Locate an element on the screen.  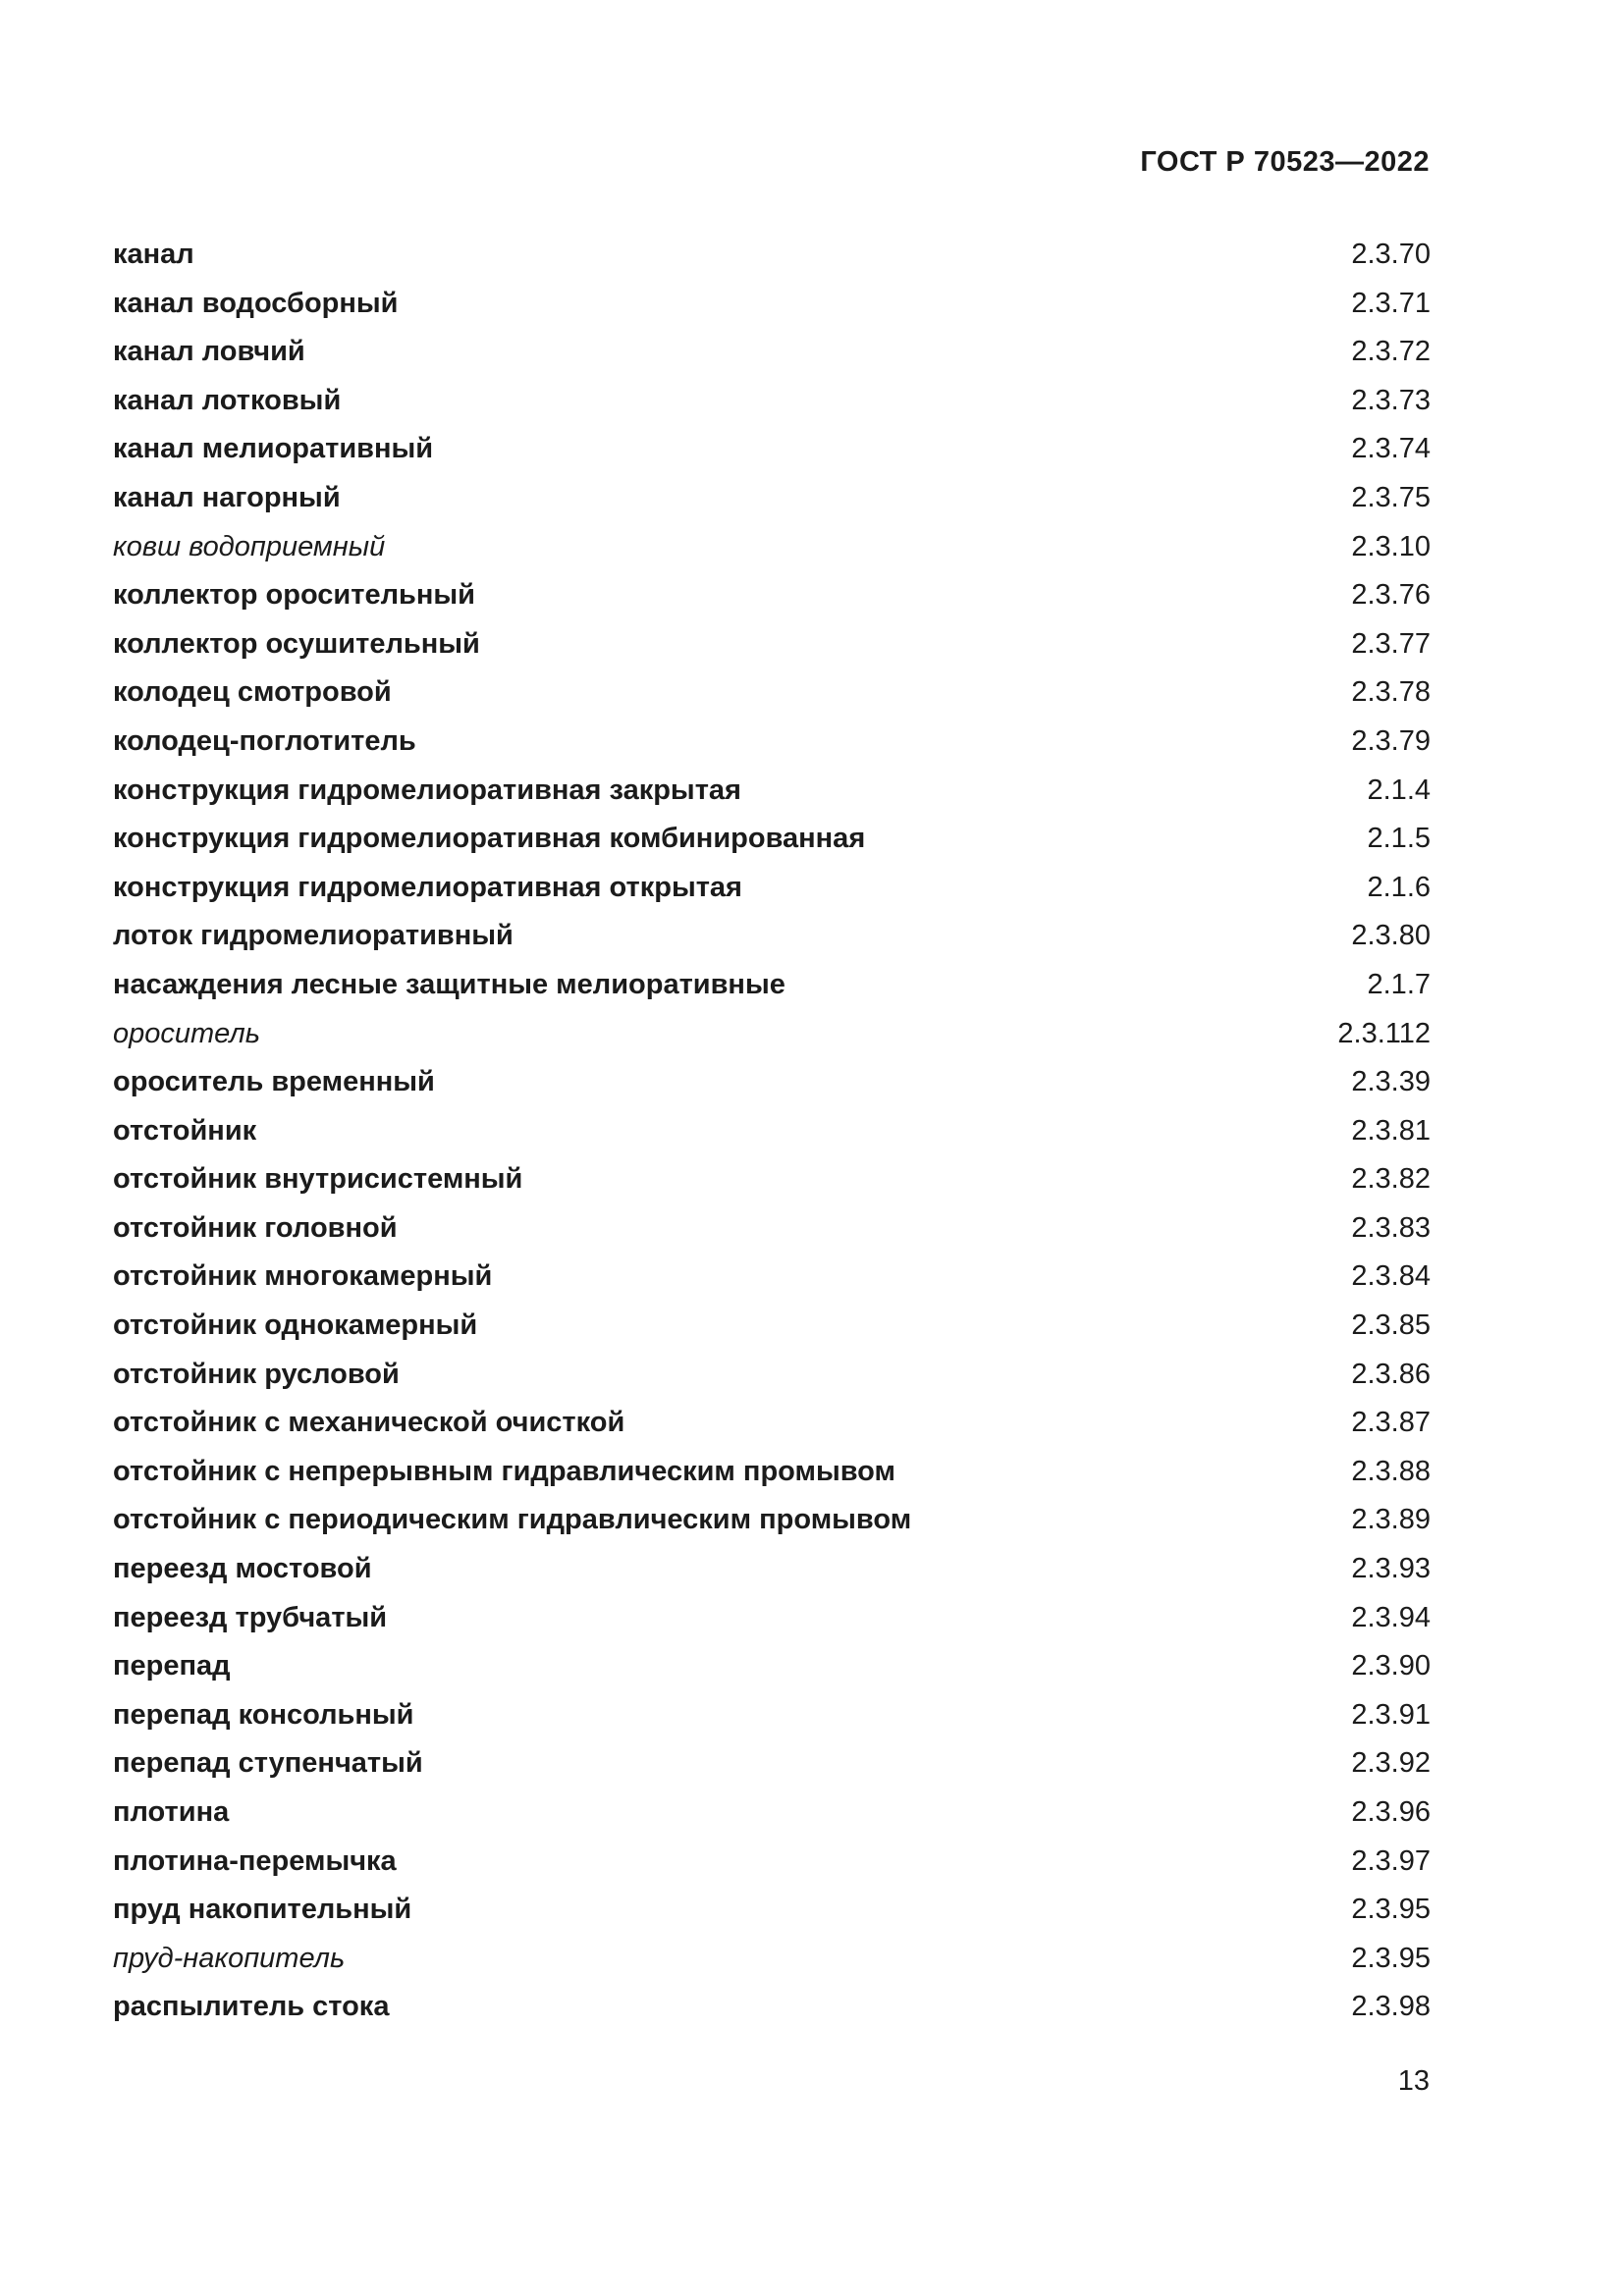
index-entry: отстойник с механической очисткой 2.3.87 is located at coordinates (772, 1431).